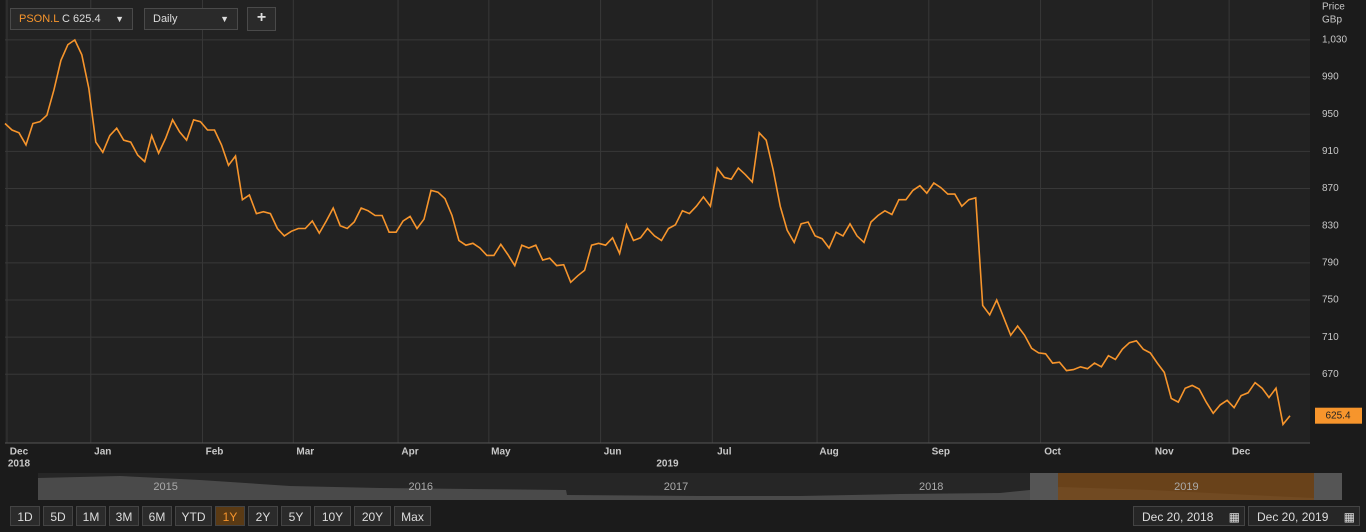  What do you see at coordinates (124, 516) in the screenshot?
I see `range-button: 3M` at bounding box center [124, 516].